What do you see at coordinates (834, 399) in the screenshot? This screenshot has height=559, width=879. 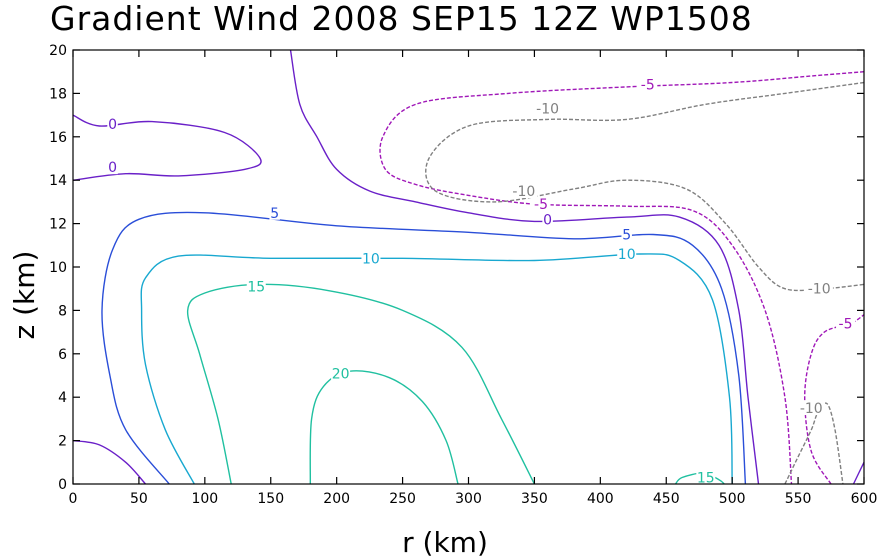 I see `contour-neg5` at bounding box center [834, 399].